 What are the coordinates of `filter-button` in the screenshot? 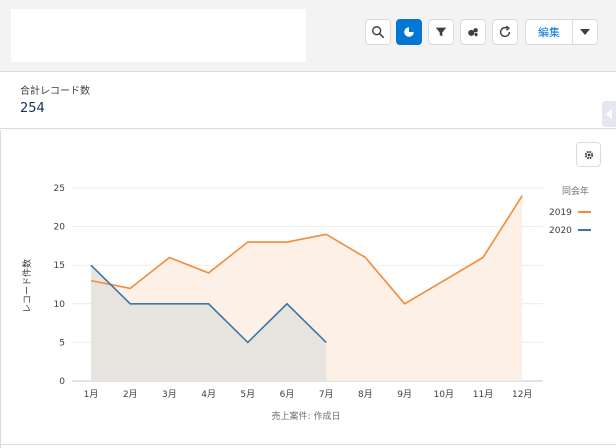 It's located at (441, 32).